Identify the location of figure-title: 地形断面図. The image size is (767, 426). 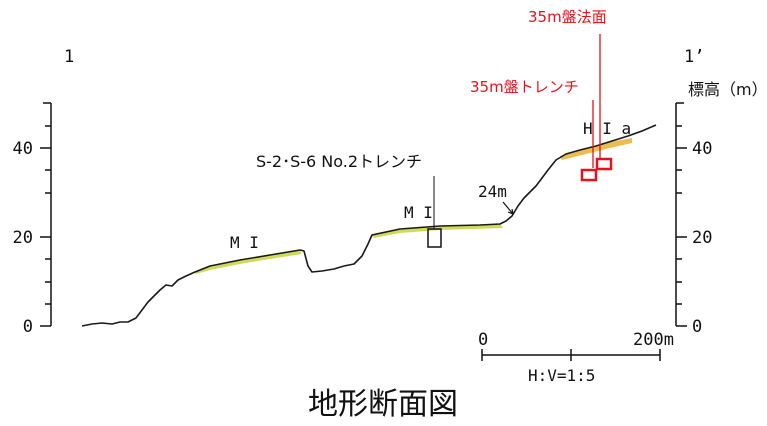
(383, 404).